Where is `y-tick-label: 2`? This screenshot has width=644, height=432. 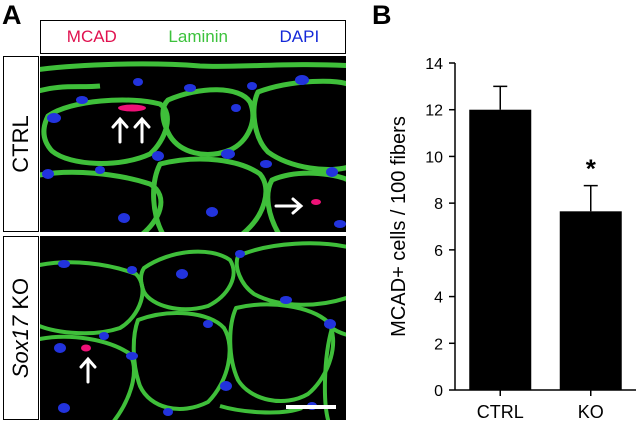
y-tick-label: 2 is located at coordinates (438, 344).